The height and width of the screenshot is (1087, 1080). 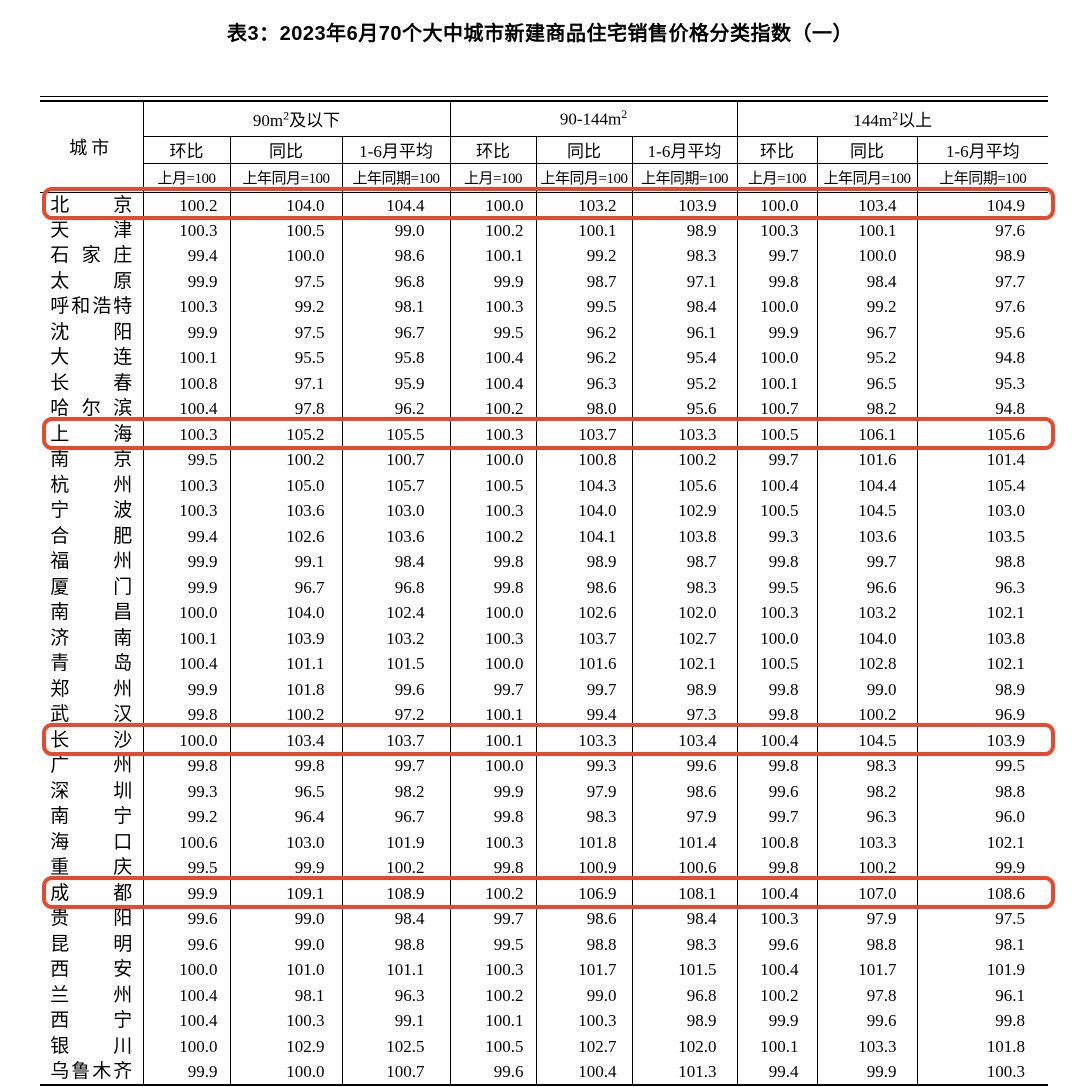 I want to click on table-row: 深圳 99.3 96.5 98.2 99.9 97.9 98.6 99.6 98.2 98.8, so click(x=544, y=791).